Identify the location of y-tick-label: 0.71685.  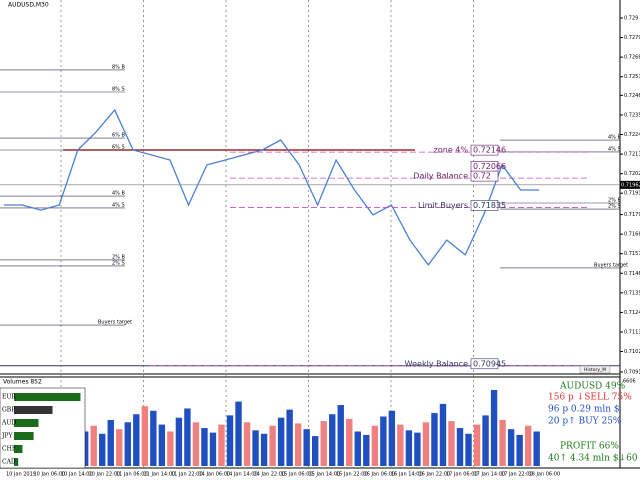
(632, 235).